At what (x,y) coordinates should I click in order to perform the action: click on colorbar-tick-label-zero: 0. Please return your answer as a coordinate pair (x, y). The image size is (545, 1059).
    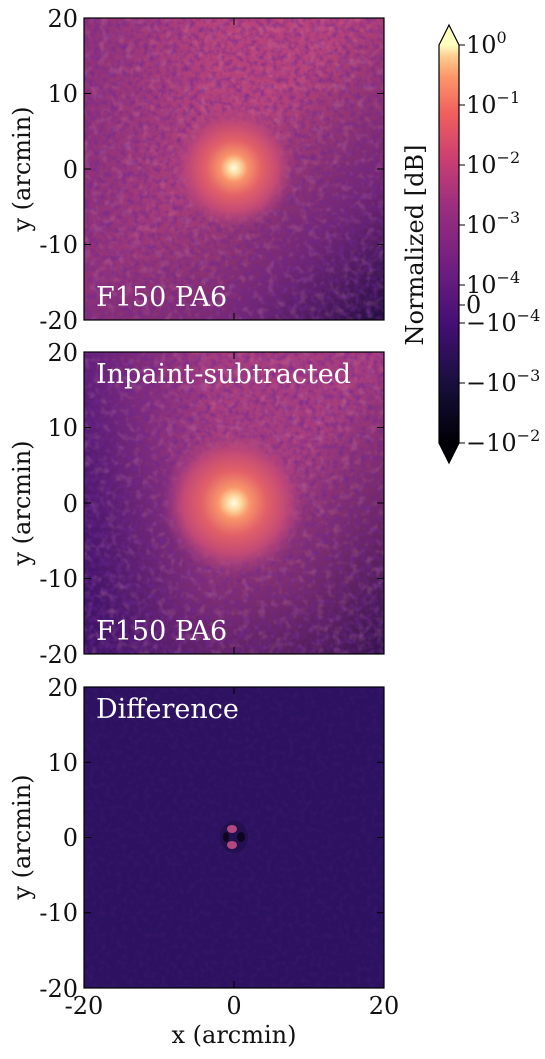
    Looking at the image, I should click on (473, 305).